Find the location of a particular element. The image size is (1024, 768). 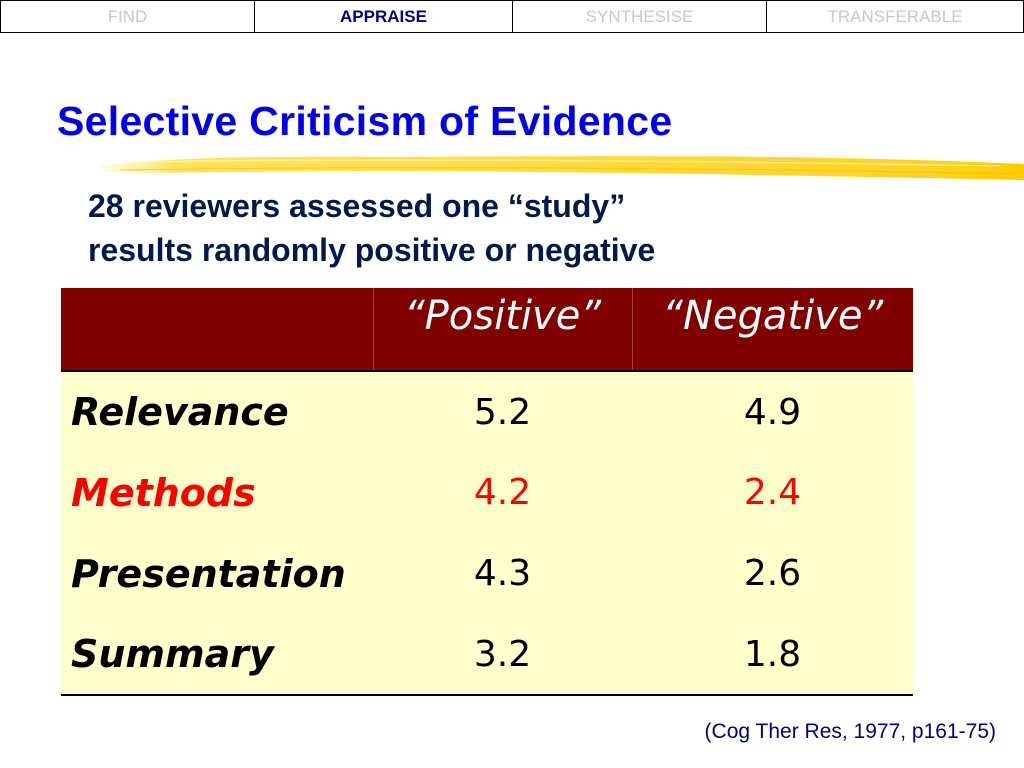

highlighter-stroke is located at coordinates (562, 168).